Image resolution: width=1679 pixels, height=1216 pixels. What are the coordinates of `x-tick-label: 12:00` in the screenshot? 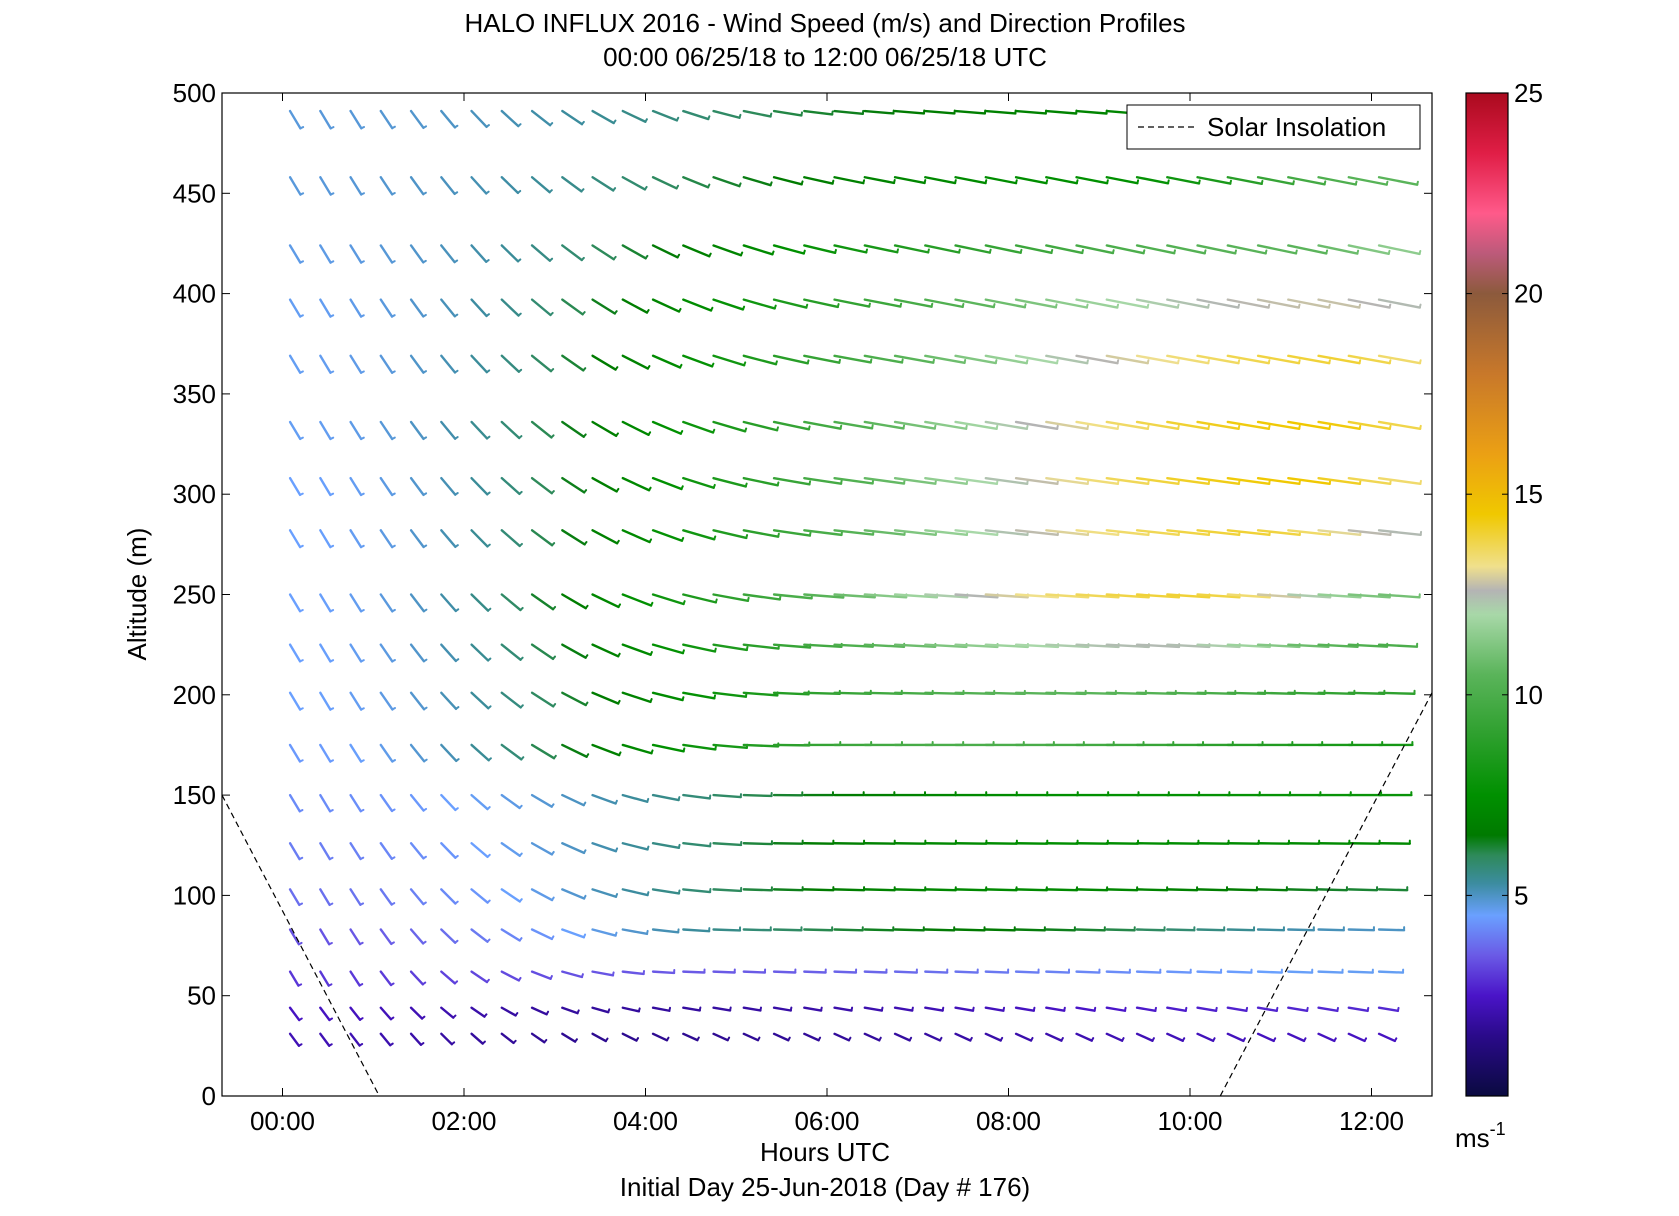 It's located at (1371, 1121).